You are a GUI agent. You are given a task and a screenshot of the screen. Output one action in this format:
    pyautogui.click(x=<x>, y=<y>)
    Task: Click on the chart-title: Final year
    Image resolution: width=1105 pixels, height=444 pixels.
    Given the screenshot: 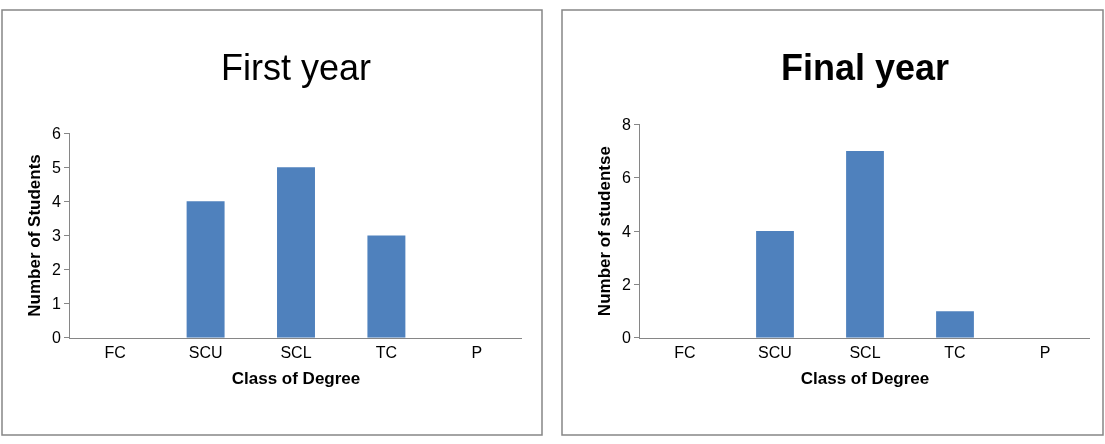 What is the action you would take?
    pyautogui.click(x=865, y=67)
    